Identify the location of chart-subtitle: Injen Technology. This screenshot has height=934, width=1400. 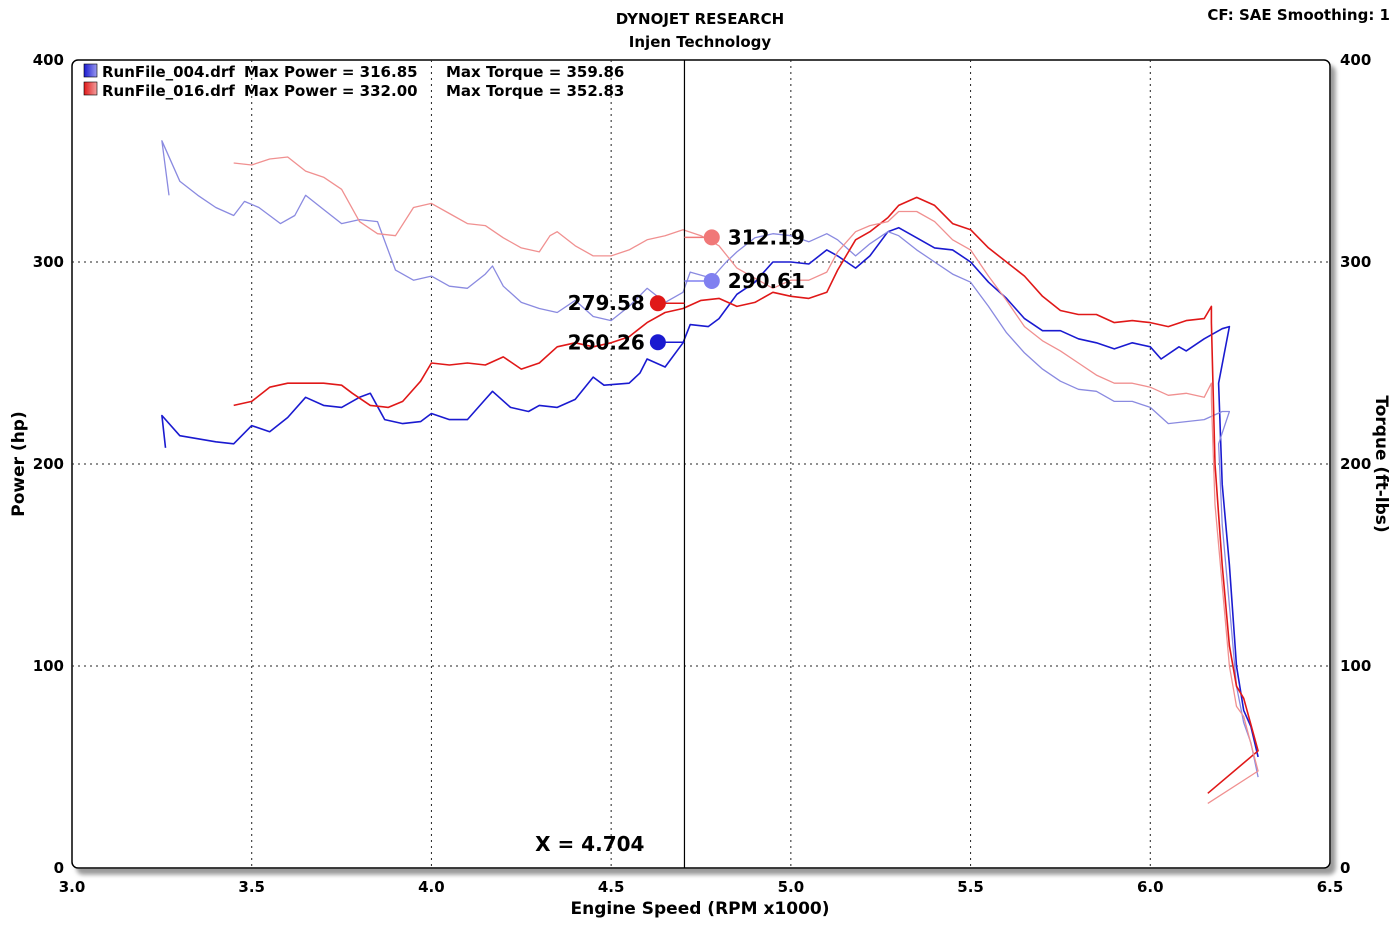
(700, 42).